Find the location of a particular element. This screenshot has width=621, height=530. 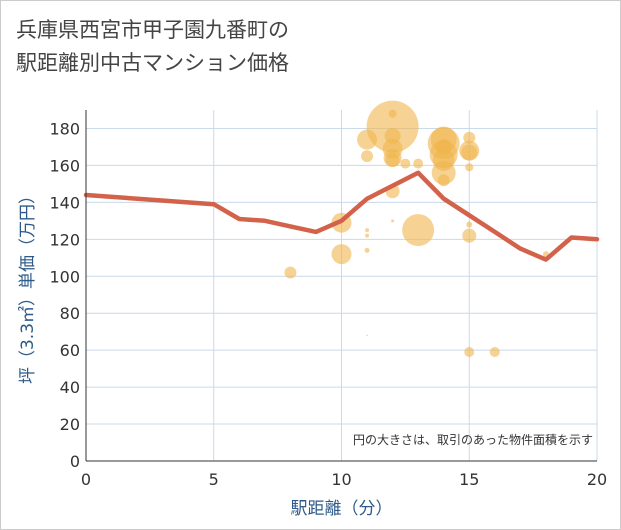

x-tick-label: 10 is located at coordinates (341, 479).